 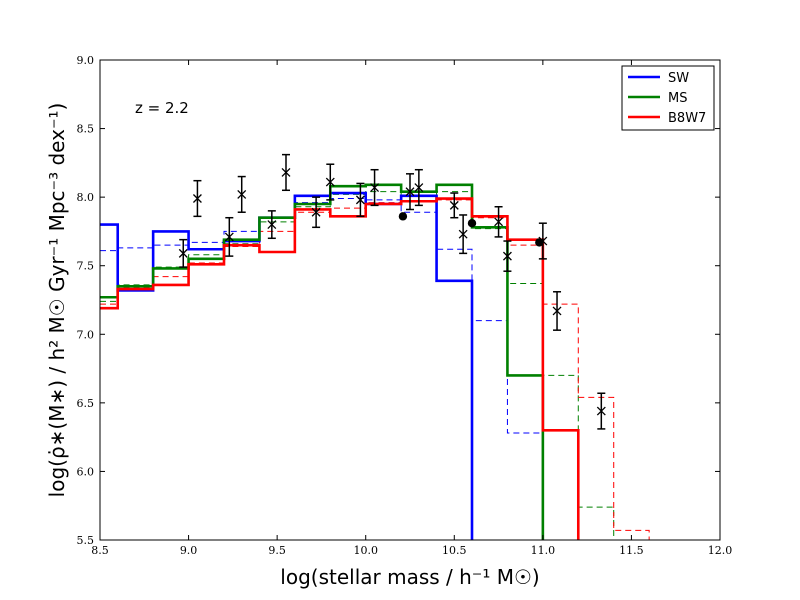 I want to click on legend-label-b8w7: B8W7, so click(x=687, y=118).